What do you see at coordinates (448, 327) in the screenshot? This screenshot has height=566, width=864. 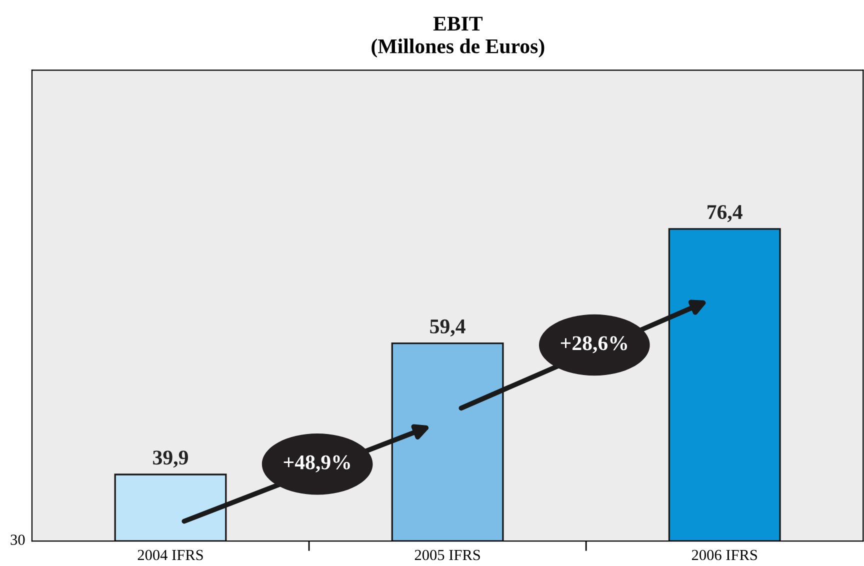 I see `data-label: 59,4` at bounding box center [448, 327].